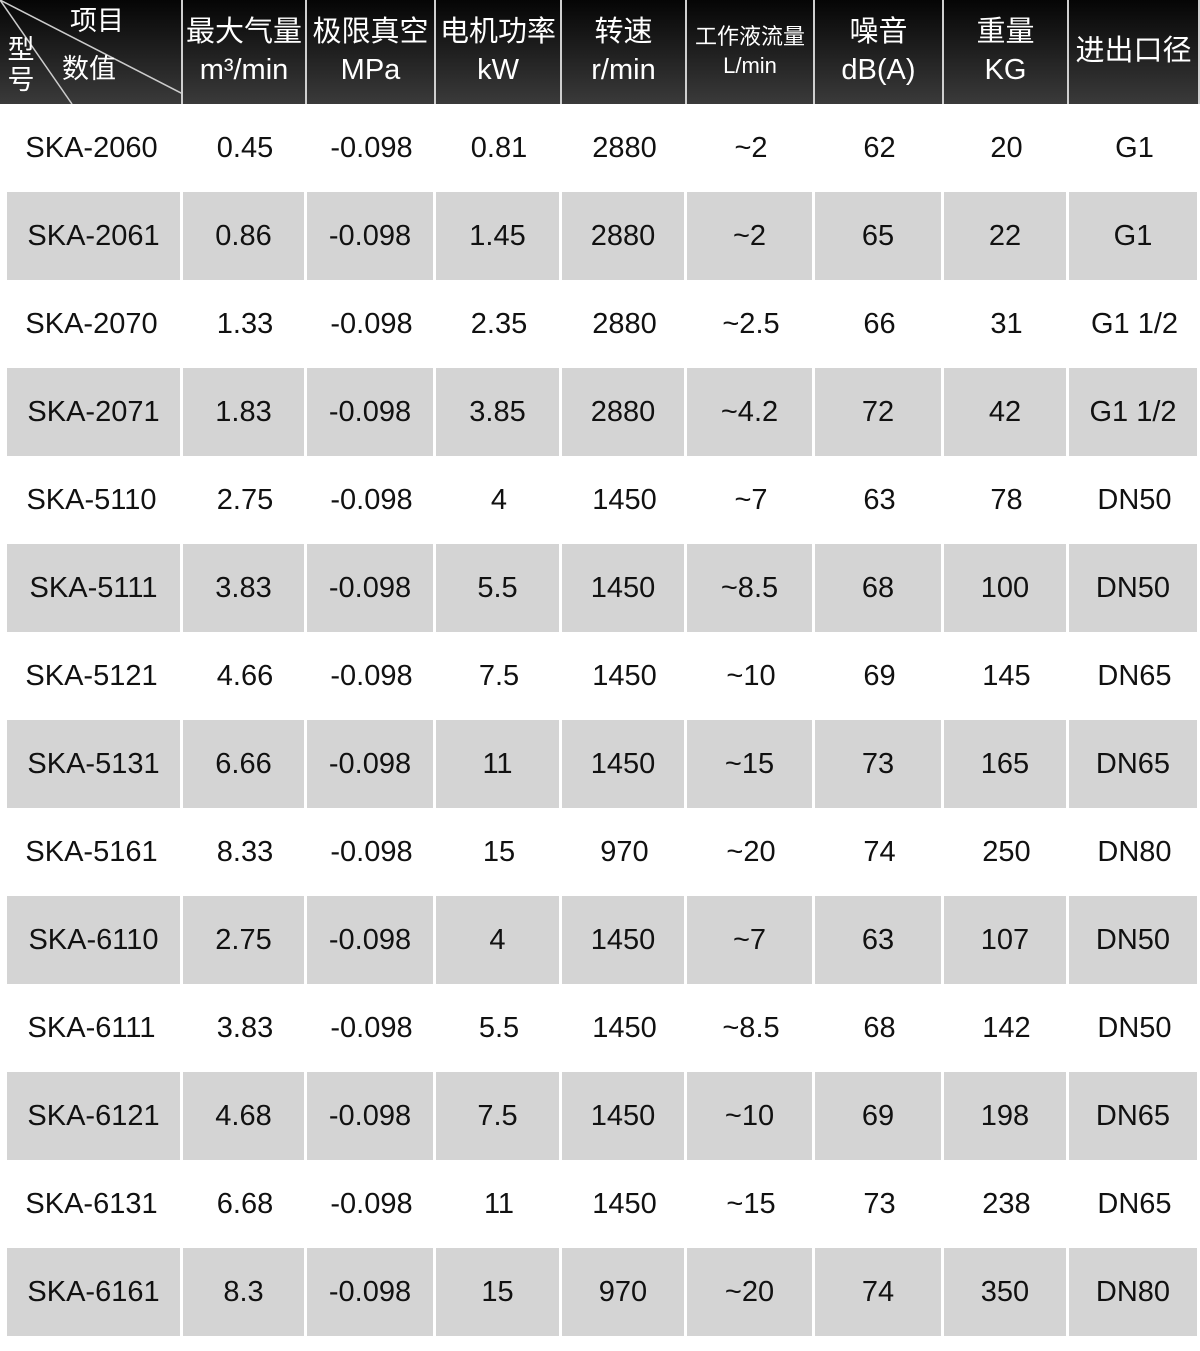 The width and height of the screenshot is (1200, 1351). Describe the element at coordinates (879, 675) in the screenshot. I see `value-cell: 69` at that location.